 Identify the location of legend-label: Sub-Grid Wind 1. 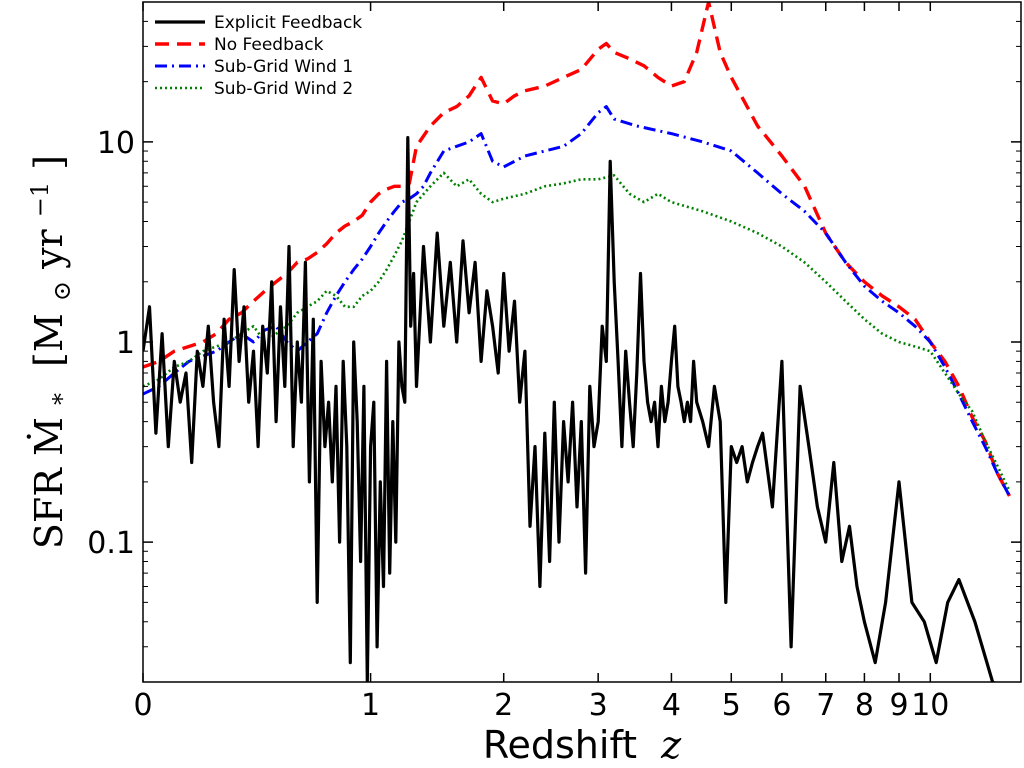
(283, 67).